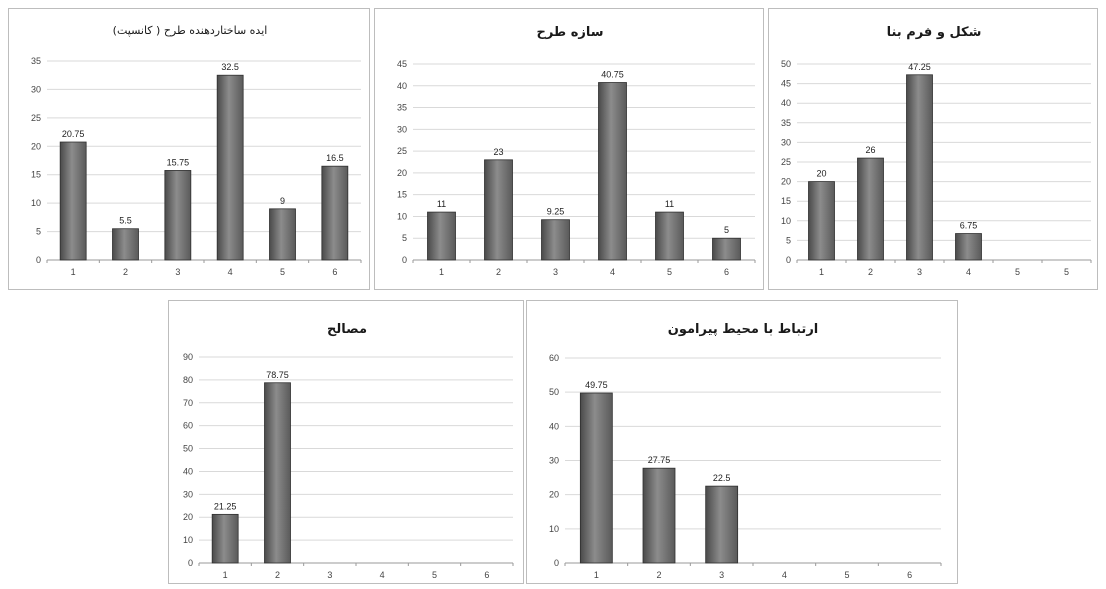 Image resolution: width=1106 pixels, height=589 pixels. Describe the element at coordinates (919, 67) in the screenshot. I see `data-label: 47.25` at that location.